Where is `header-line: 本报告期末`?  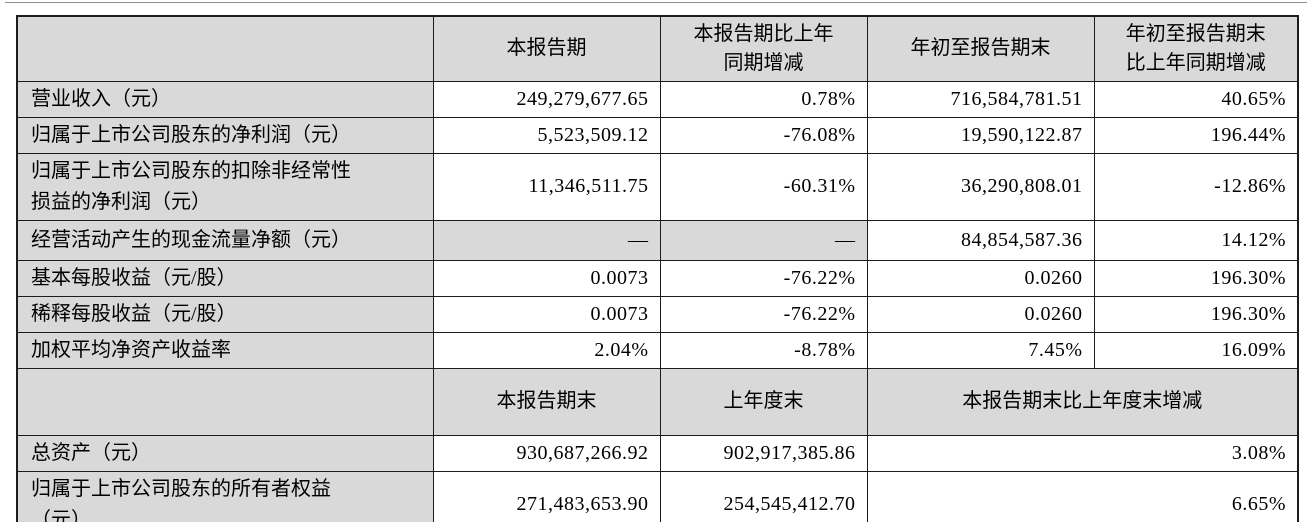
header-line: 本报告期末 is located at coordinates (546, 401).